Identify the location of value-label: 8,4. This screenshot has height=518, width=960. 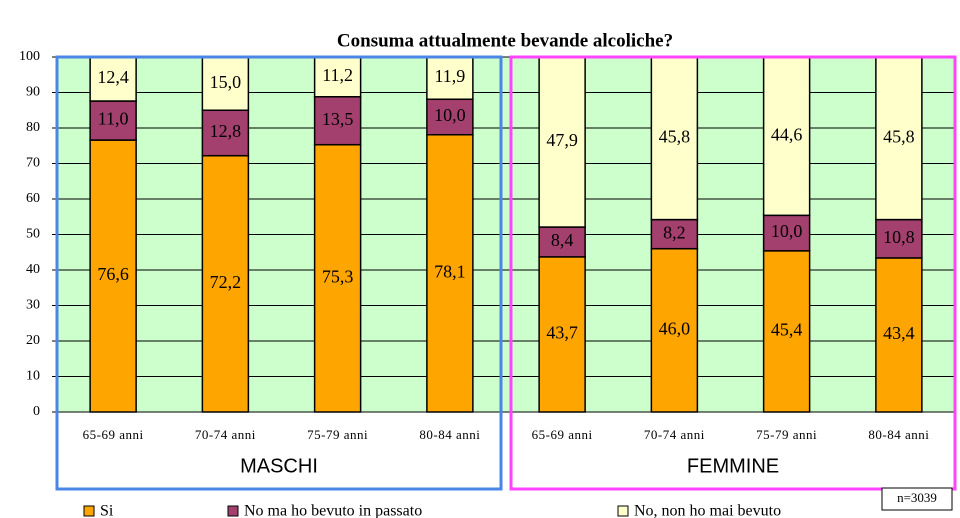
(562, 240).